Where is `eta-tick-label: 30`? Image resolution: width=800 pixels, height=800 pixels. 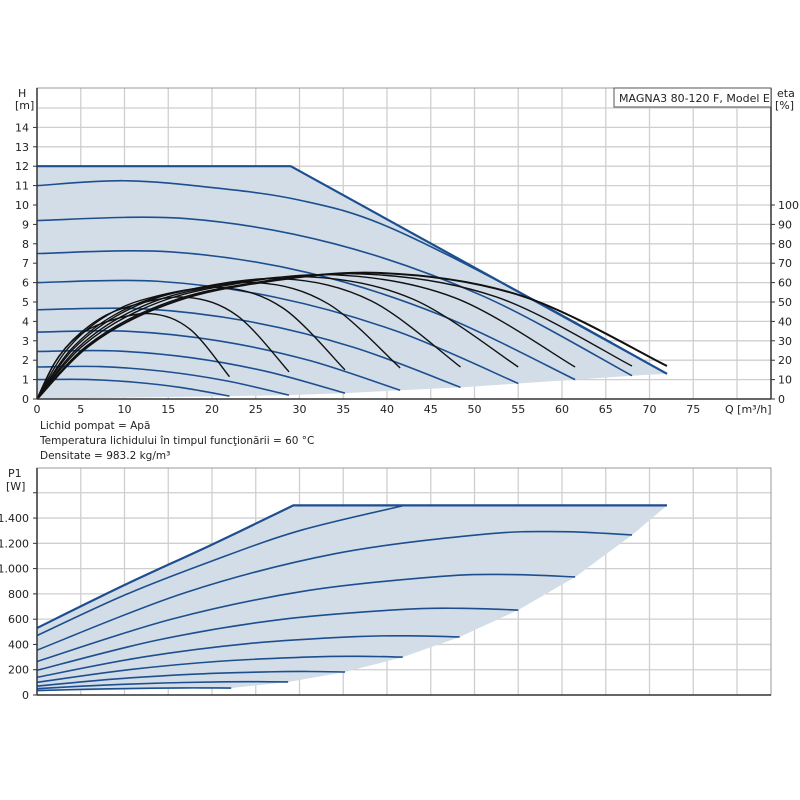 eta-tick-label: 30 is located at coordinates (785, 341).